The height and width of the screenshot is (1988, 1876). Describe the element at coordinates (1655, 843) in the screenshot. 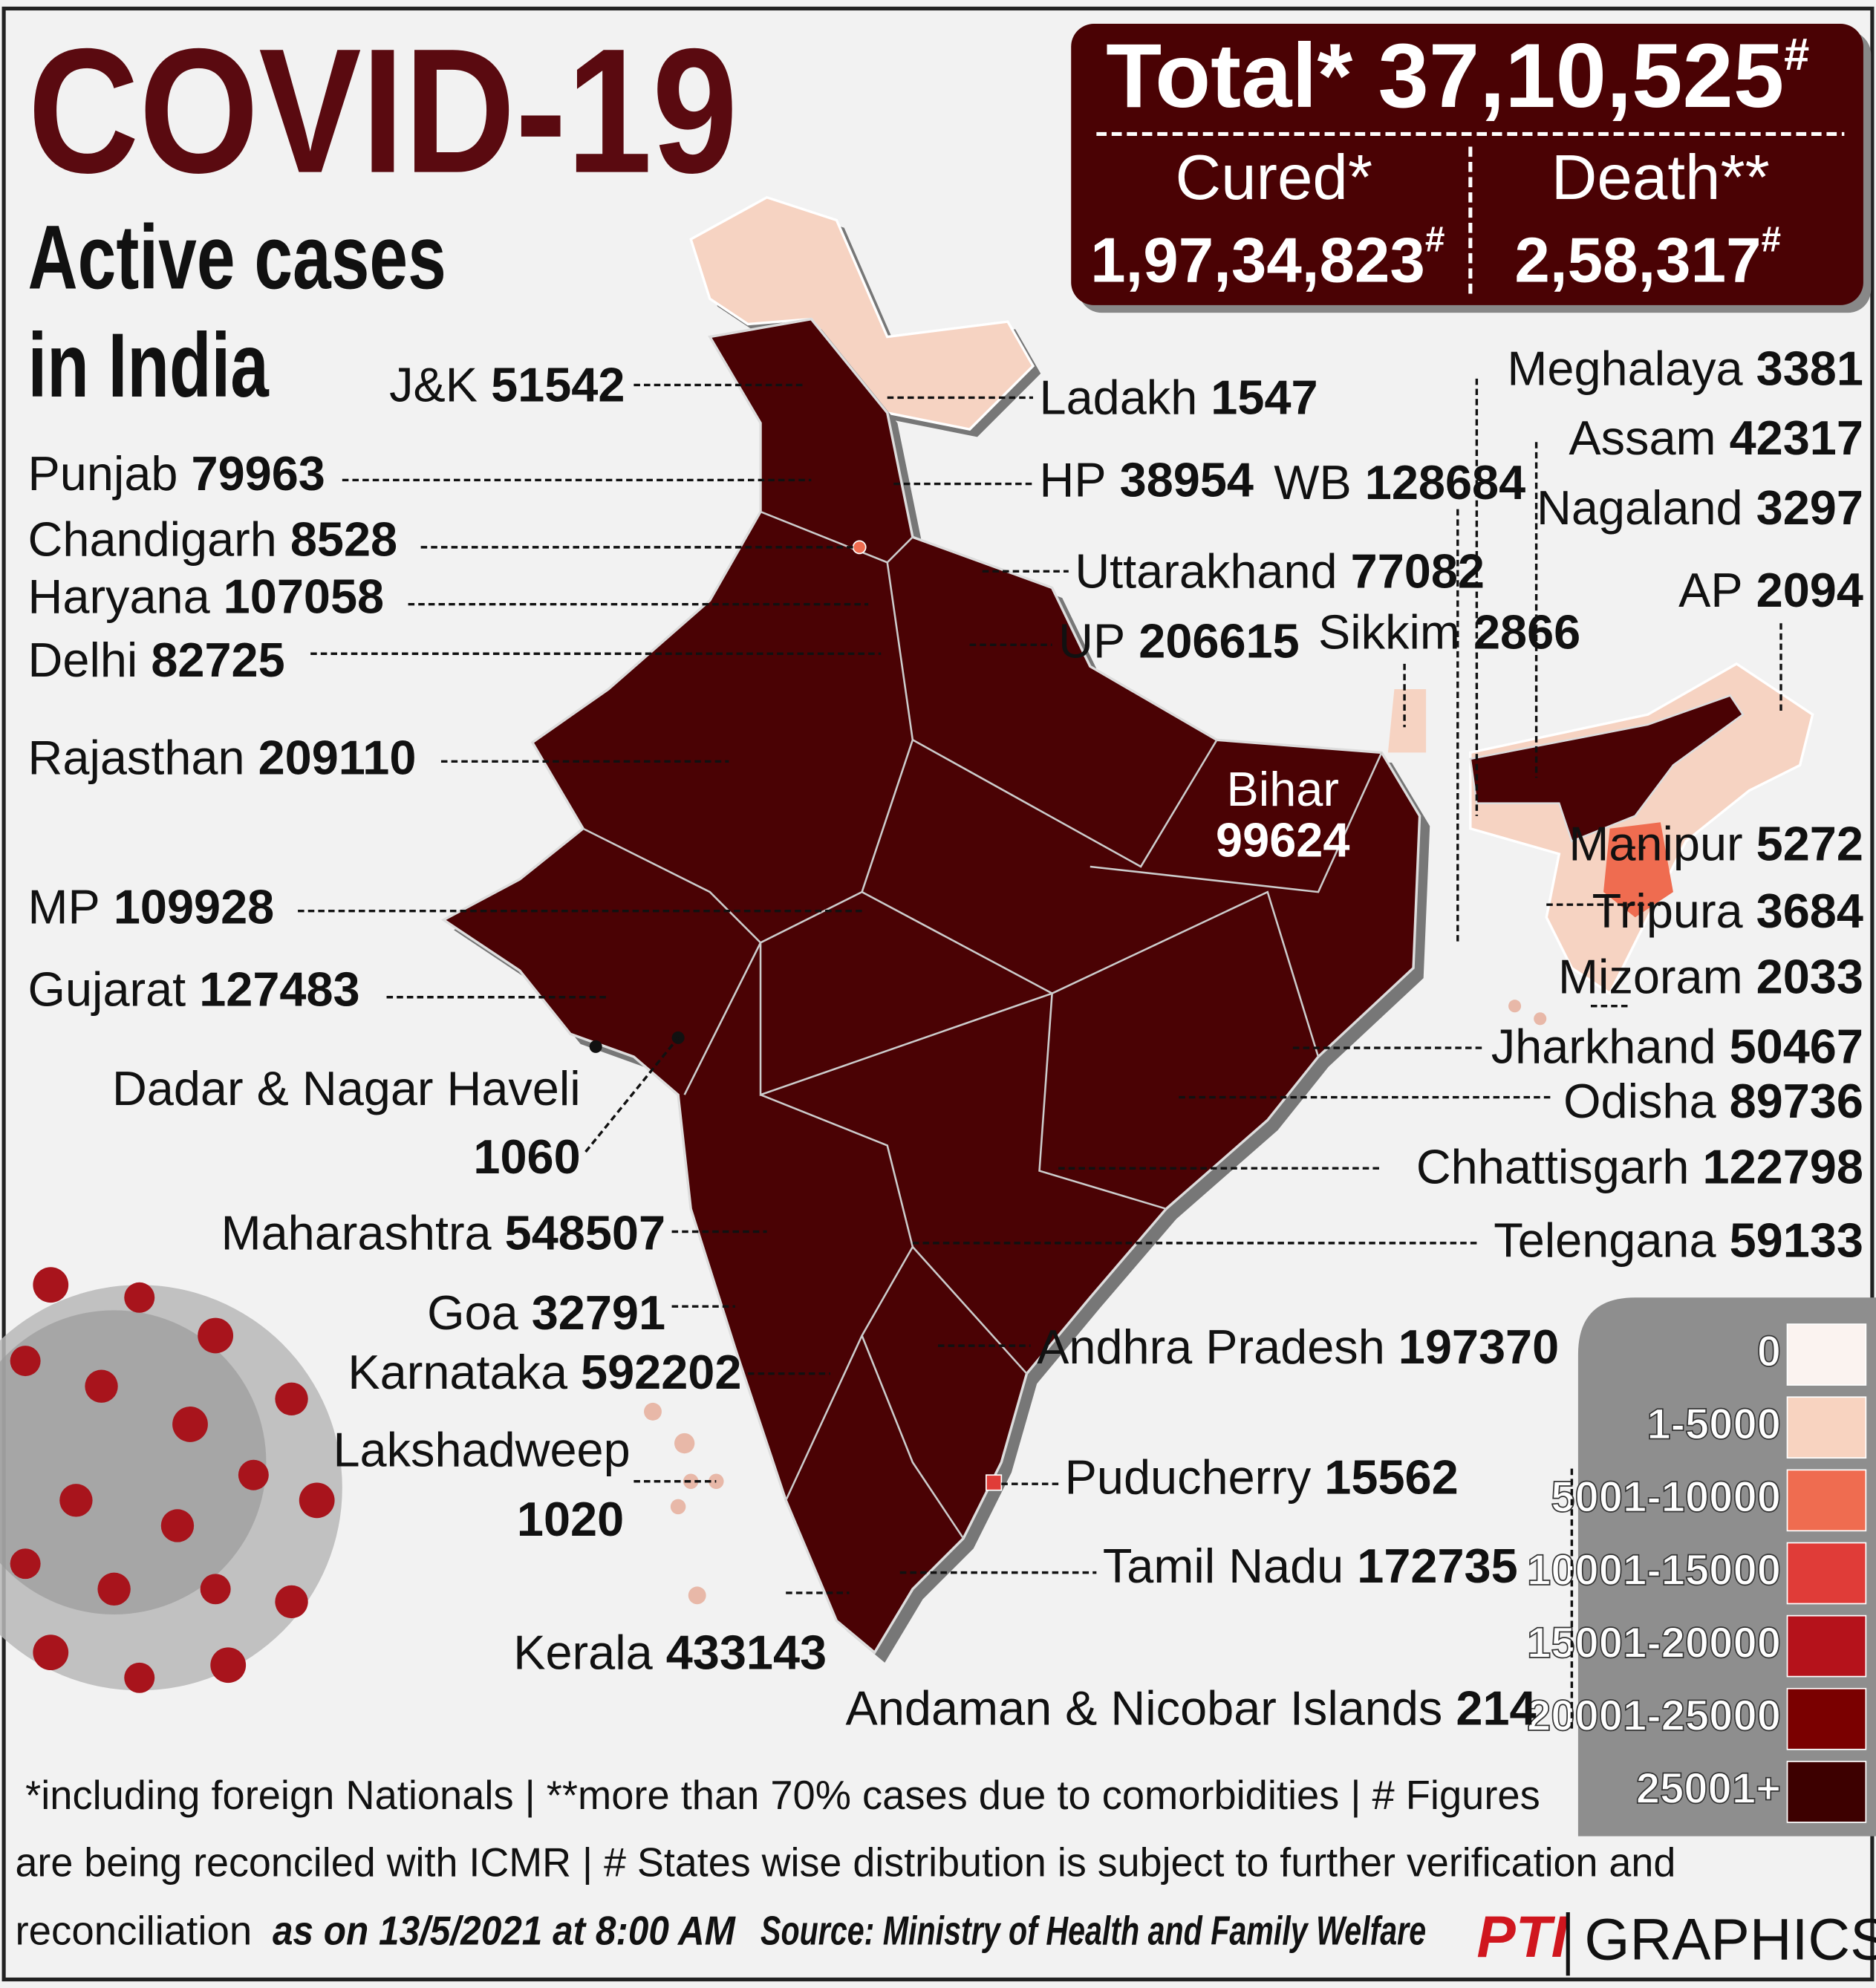

I see `state-name: Manipur` at that location.